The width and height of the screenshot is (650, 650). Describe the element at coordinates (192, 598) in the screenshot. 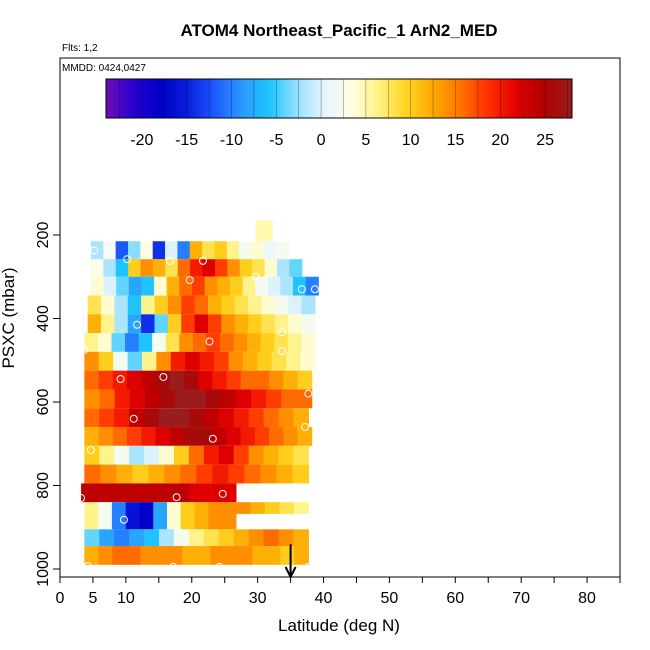

I see `x-tick-label: 20` at that location.